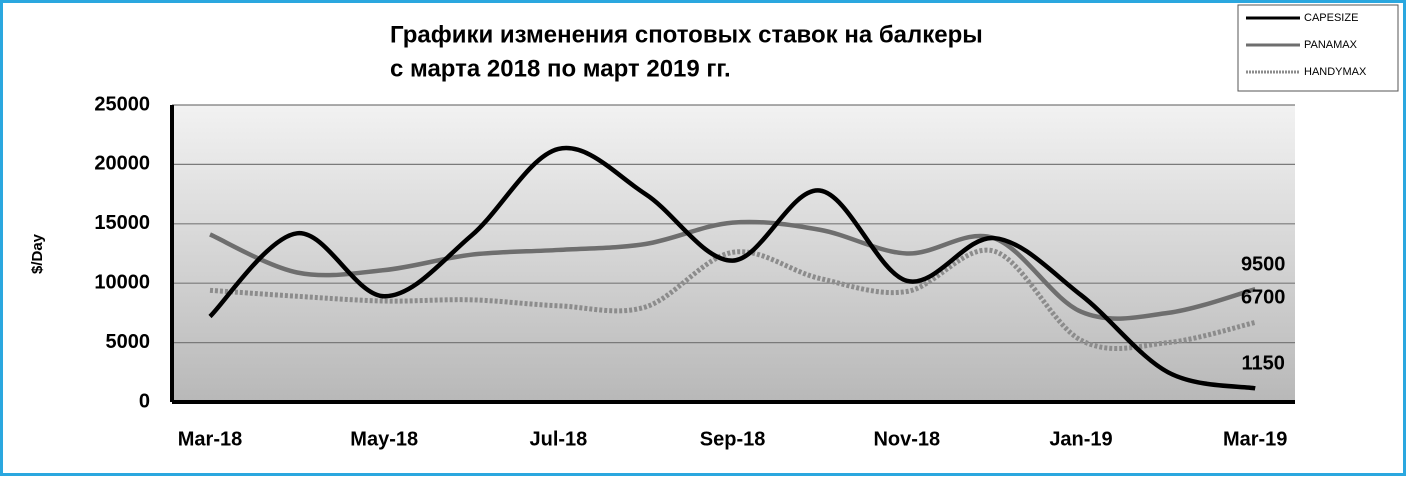  I want to click on y-tick-label: 20000, so click(122, 164).